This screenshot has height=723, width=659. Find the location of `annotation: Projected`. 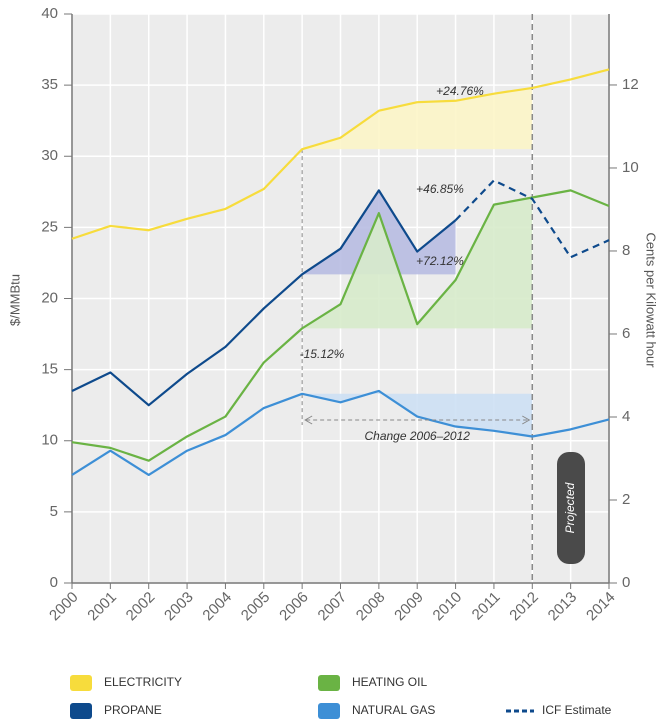

annotation: Projected is located at coordinates (570, 507).